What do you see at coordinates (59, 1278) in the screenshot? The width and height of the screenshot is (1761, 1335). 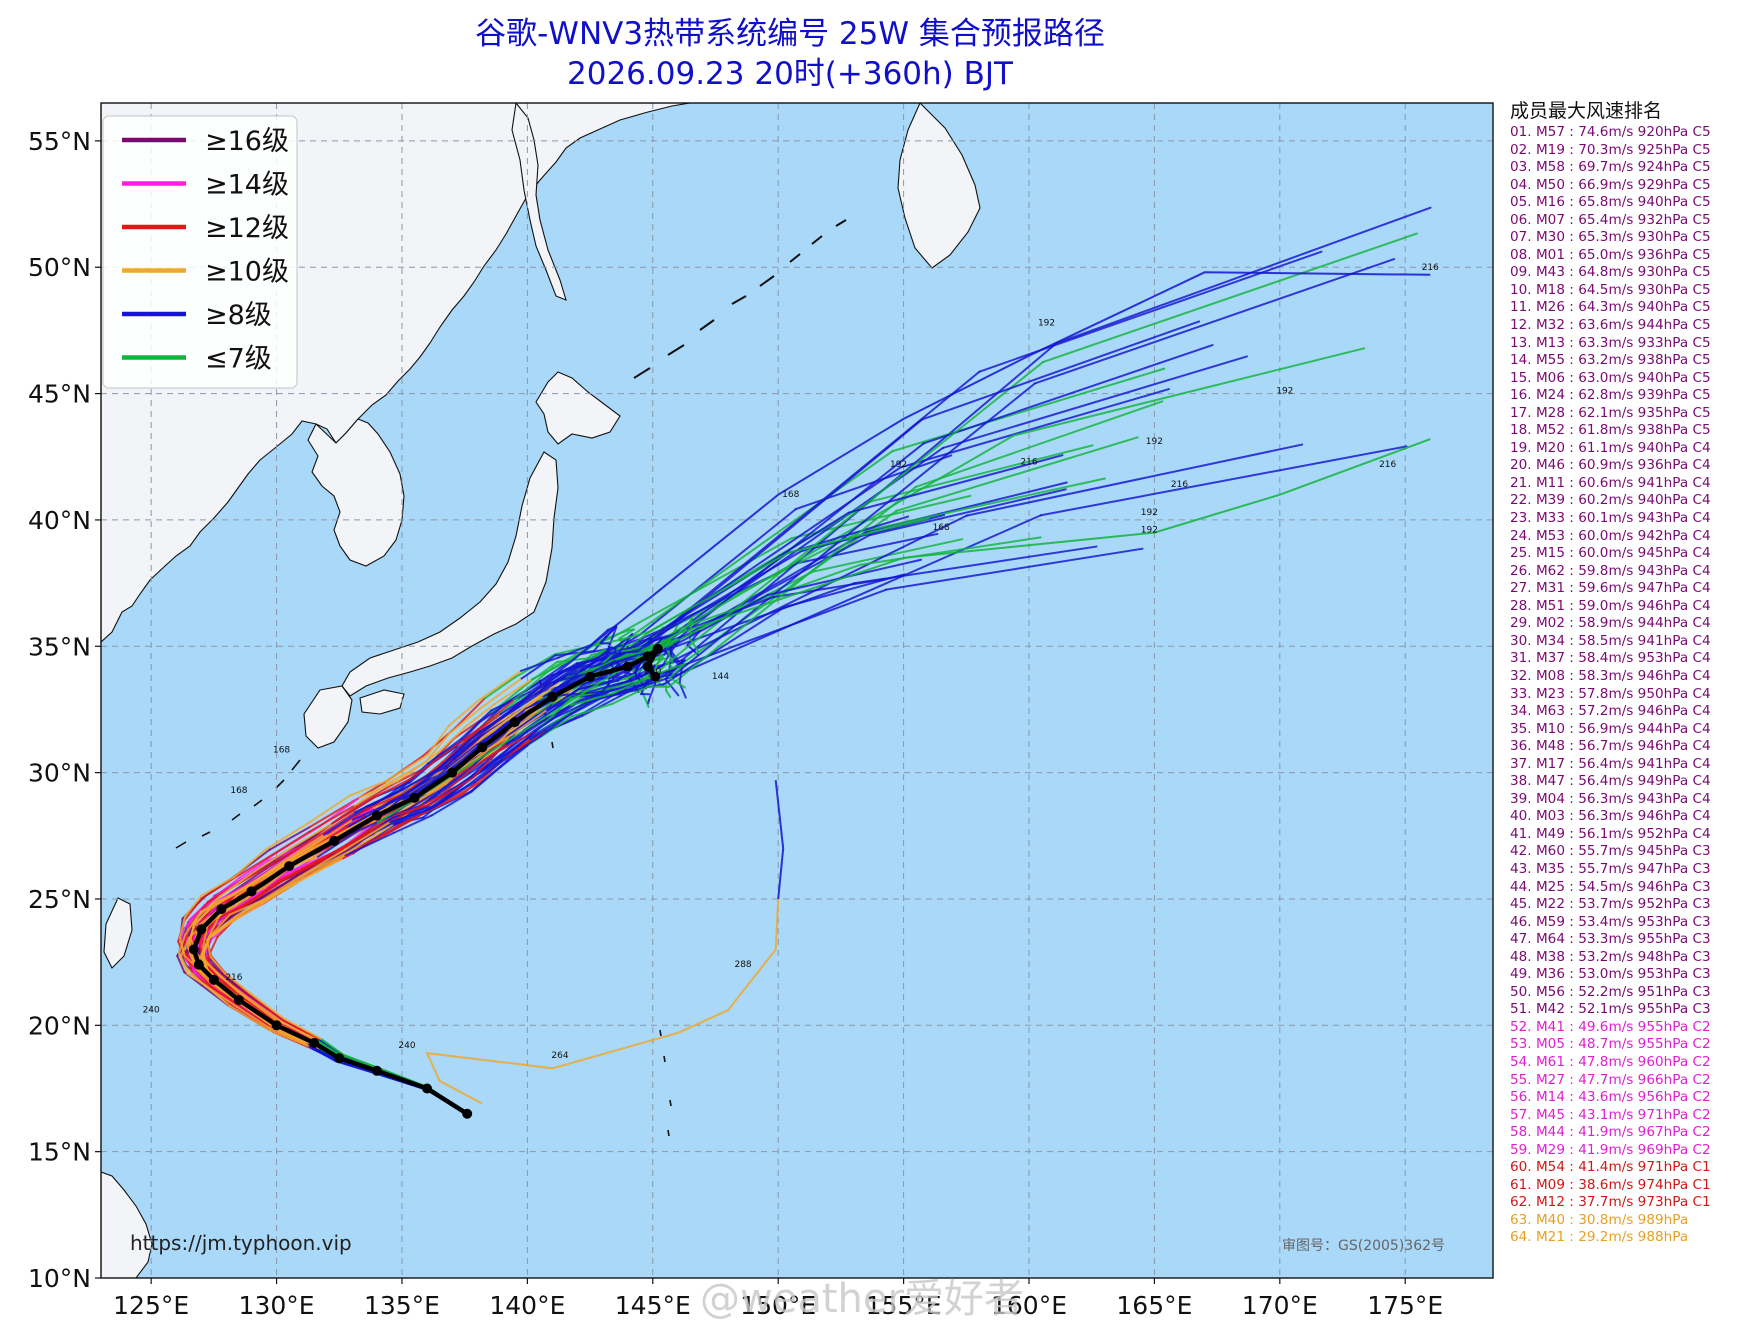 I see `lat-tick-label: 10°N` at bounding box center [59, 1278].